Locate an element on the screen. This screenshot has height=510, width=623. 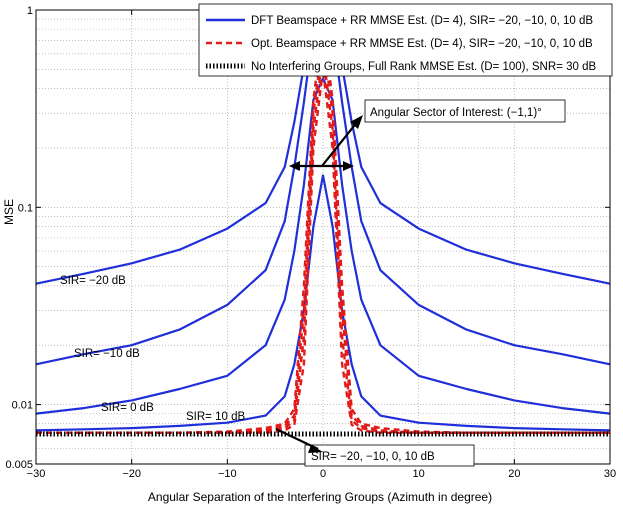
arrowhead-left is located at coordinates (294, 166).